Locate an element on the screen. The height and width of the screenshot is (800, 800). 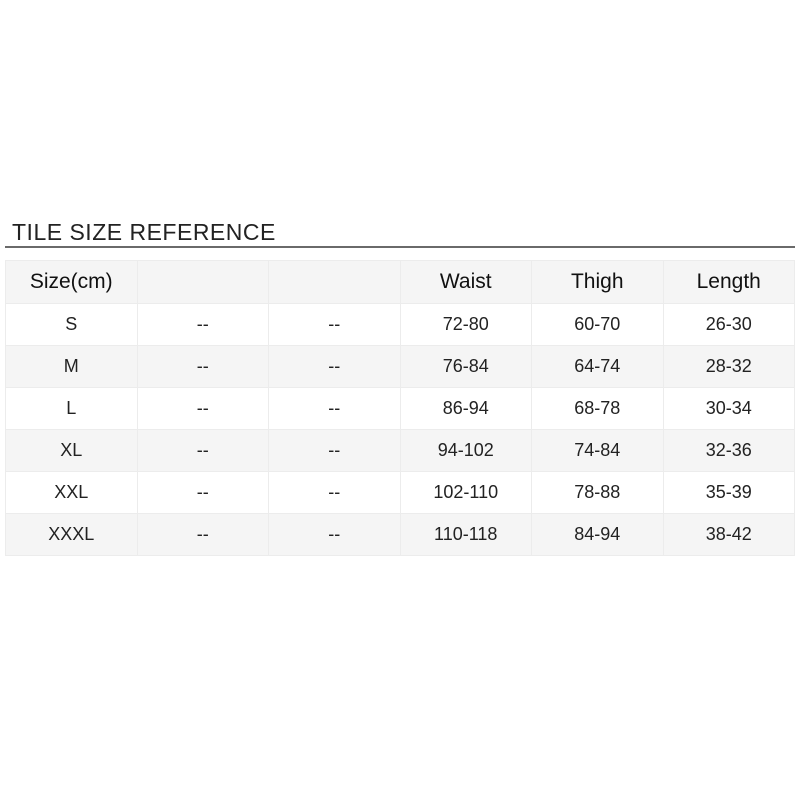
table-cell: 76-84 is located at coordinates (465, 366).